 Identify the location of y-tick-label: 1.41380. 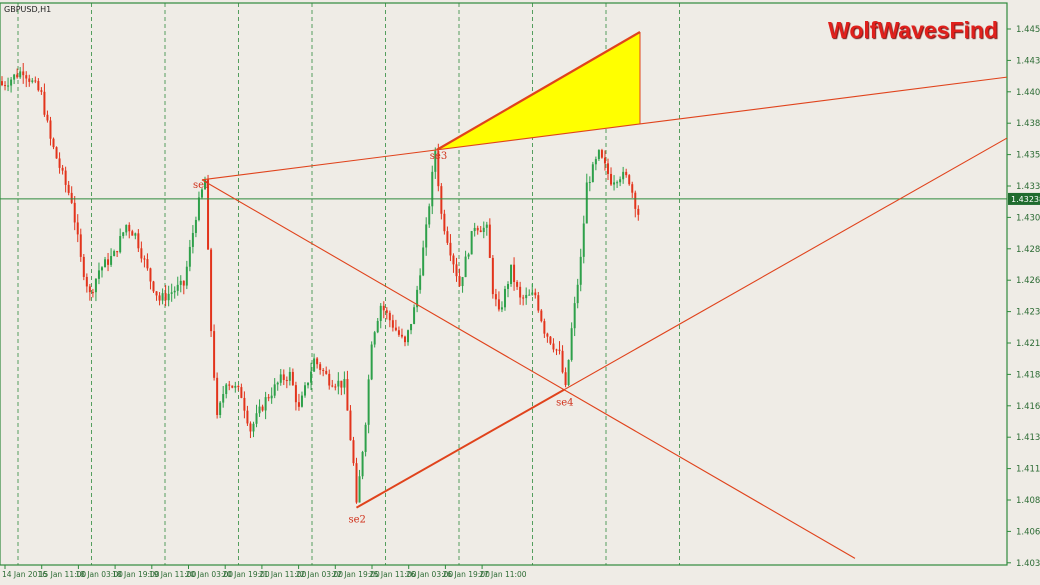
(1028, 438).